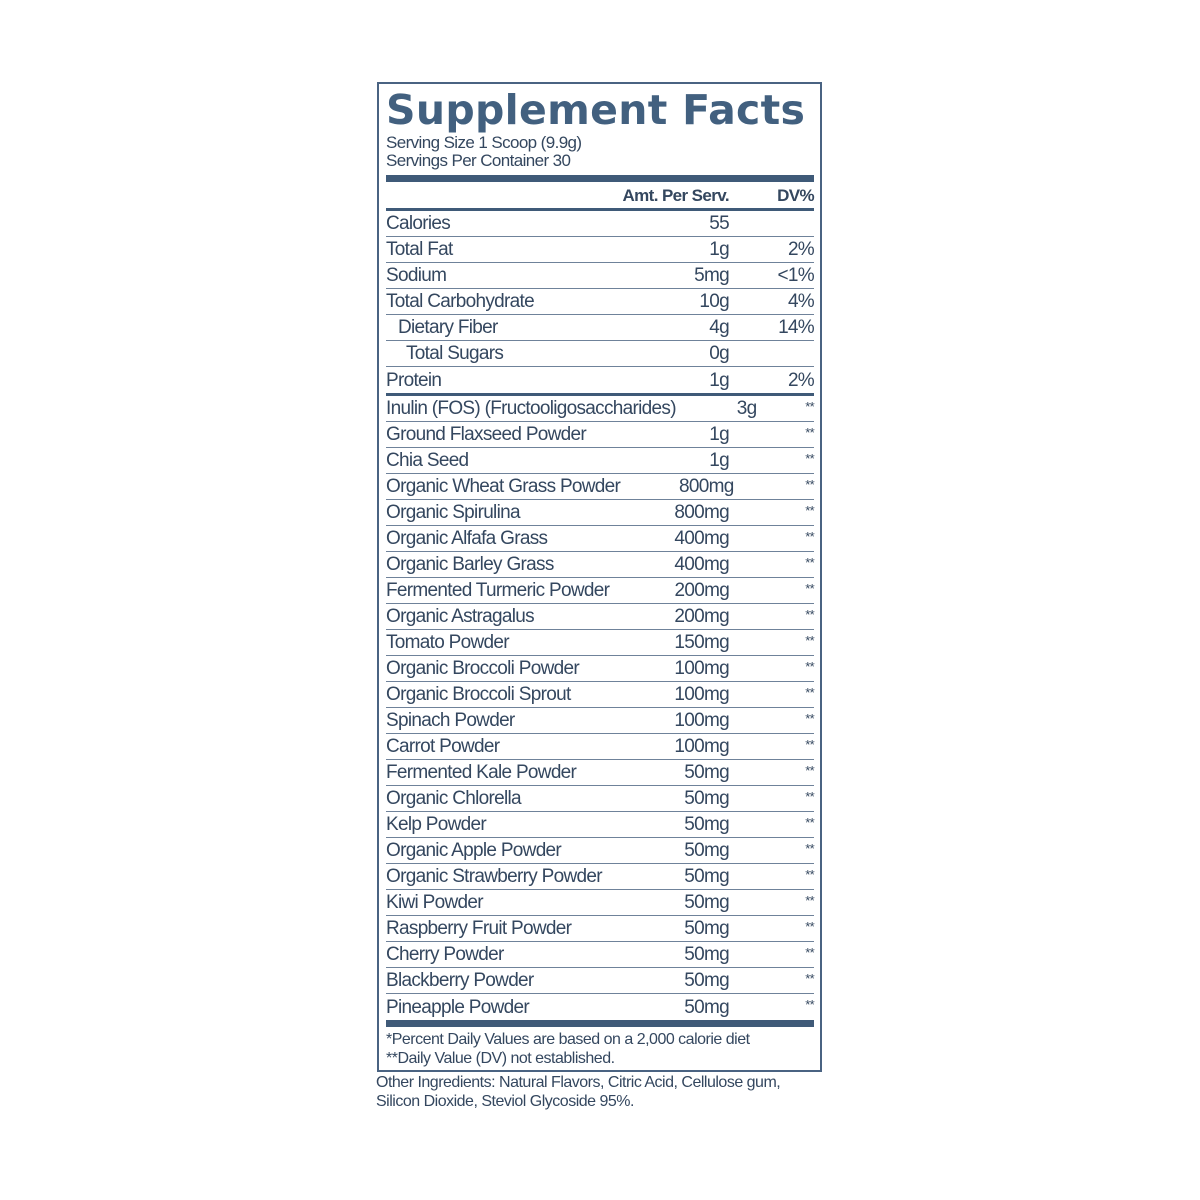 The image size is (1200, 1200). I want to click on row-name: Total Carbohydrate, so click(460, 301).